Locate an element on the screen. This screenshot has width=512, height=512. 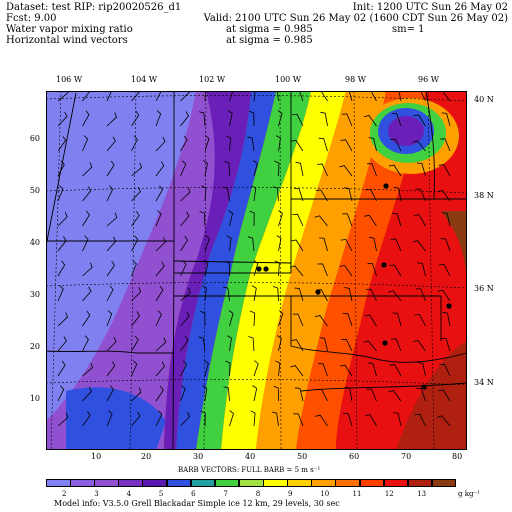
graticule-line is located at coordinates (256, 98).